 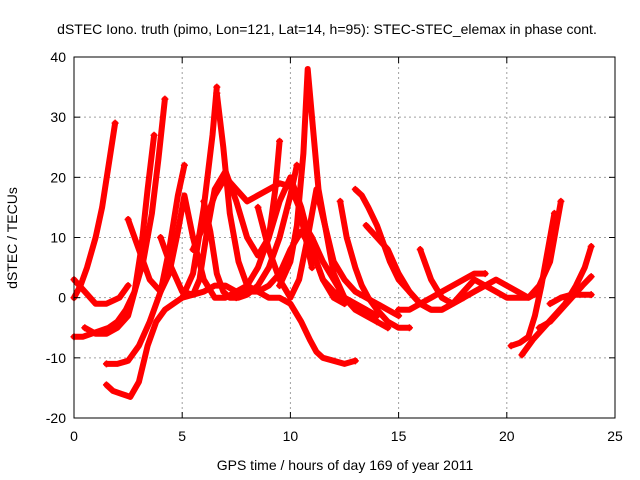 I want to click on series-arc5, so click(x=145, y=264).